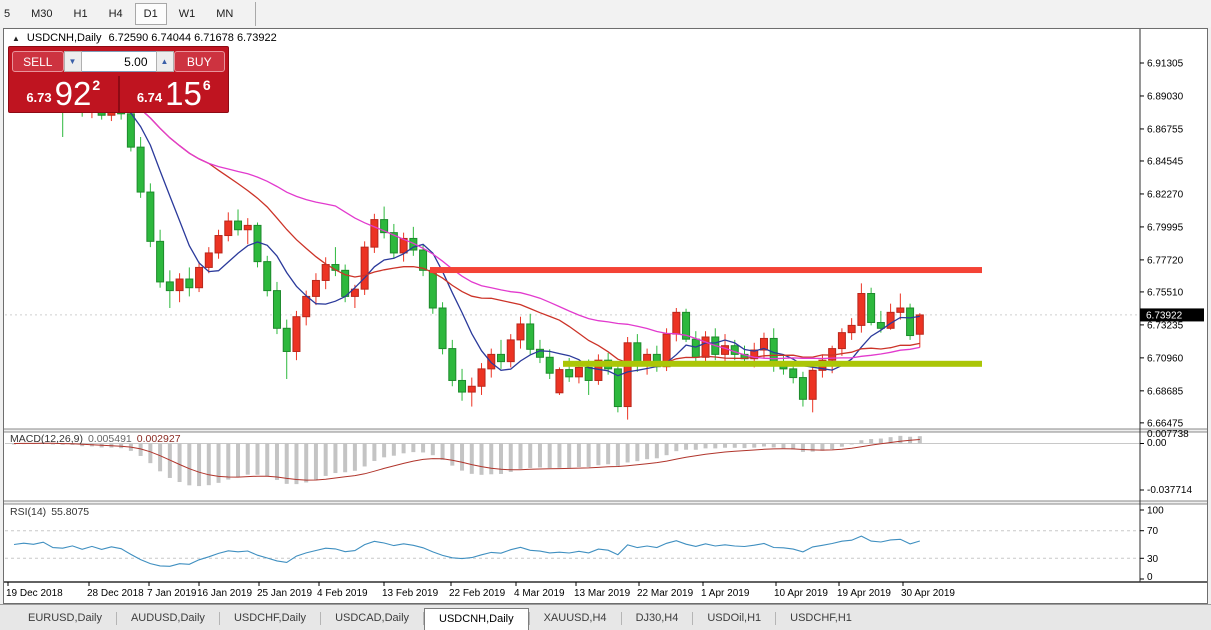 This screenshot has width=1211, height=630. What do you see at coordinates (342, 593) in the screenshot?
I see `time-axis-label: 4 Feb 2019` at bounding box center [342, 593].